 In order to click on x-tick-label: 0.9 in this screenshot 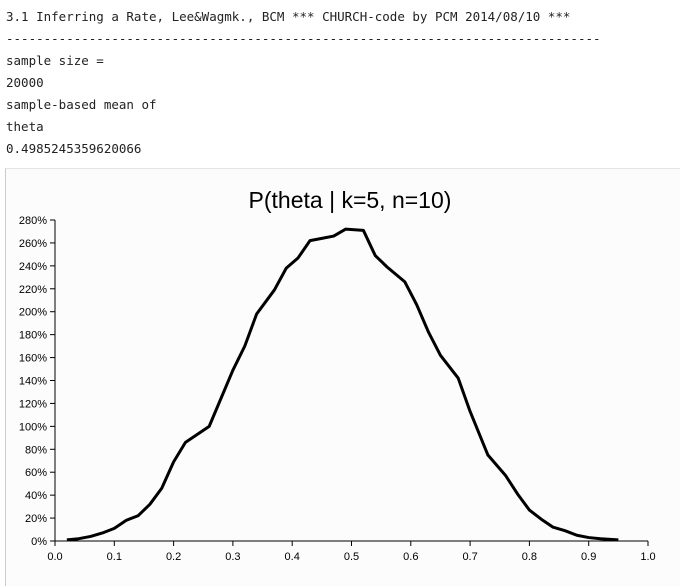, I will do `click(588, 557)`.